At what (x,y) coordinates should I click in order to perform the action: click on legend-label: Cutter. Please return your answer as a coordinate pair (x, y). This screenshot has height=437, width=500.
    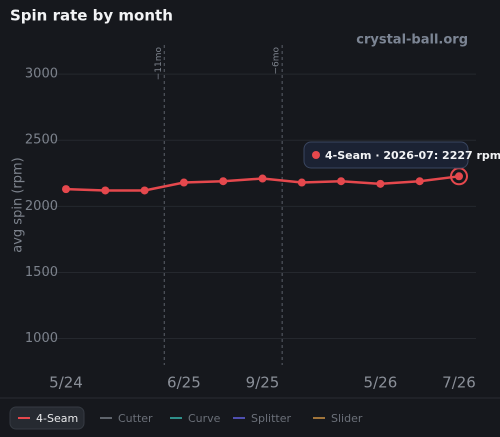
    Looking at the image, I should click on (135, 418).